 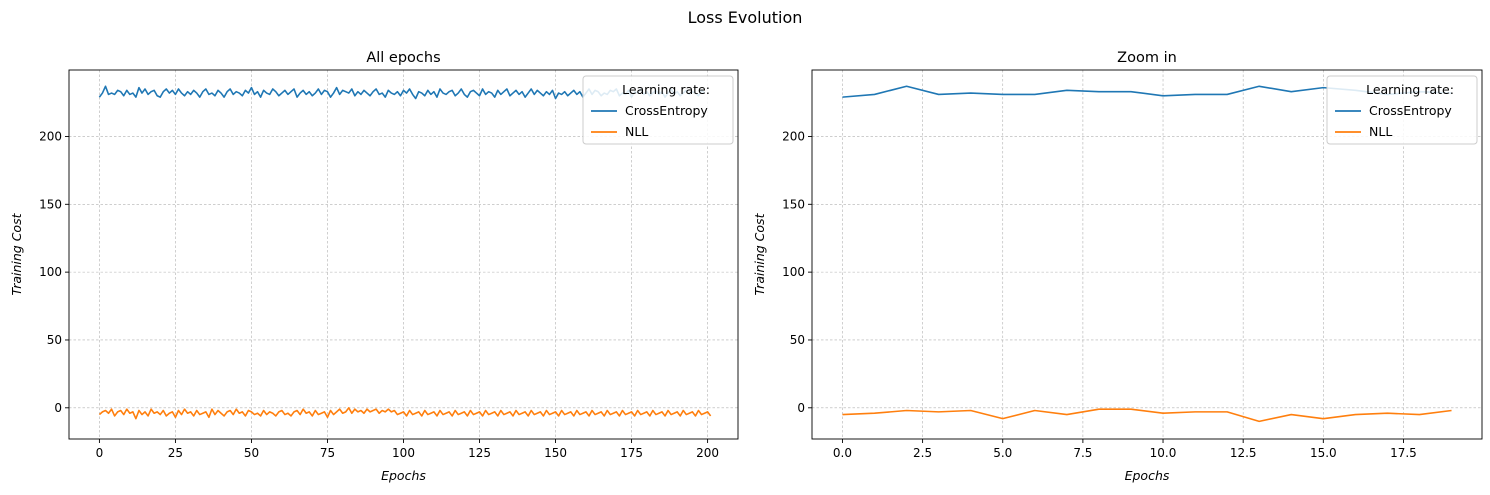 What do you see at coordinates (1403, 453) in the screenshot?
I see `chart-1-x-tick-label-7: 17.5` at bounding box center [1403, 453].